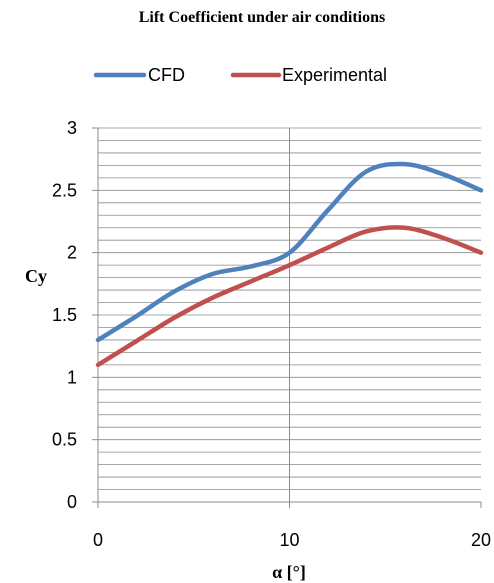 The width and height of the screenshot is (494, 583). I want to click on y-tick-label: 1.5, so click(64, 315).